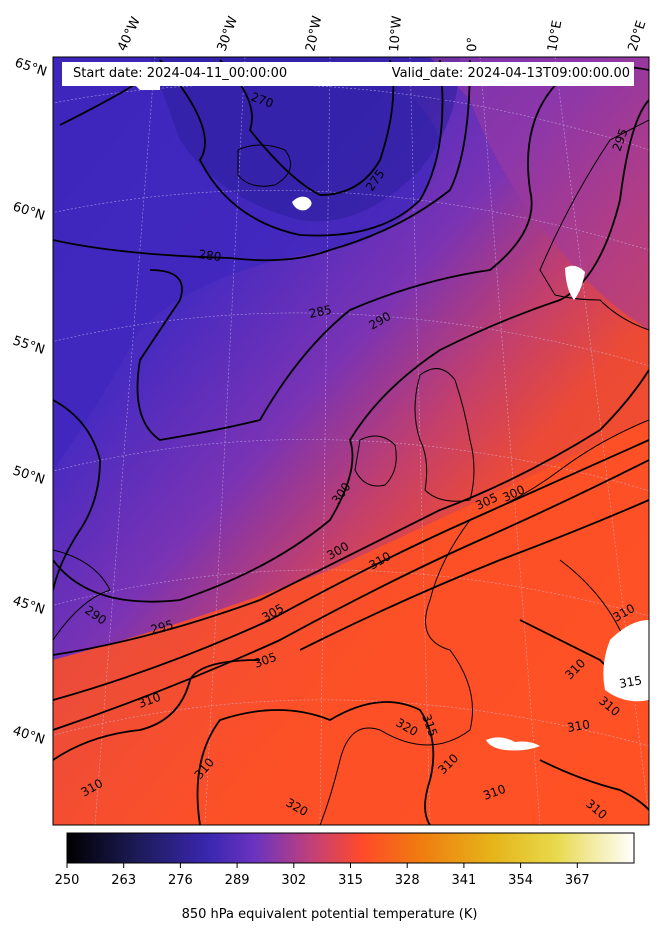 The height and width of the screenshot is (936, 659). I want to click on lat-label: 45°N, so click(29, 606).